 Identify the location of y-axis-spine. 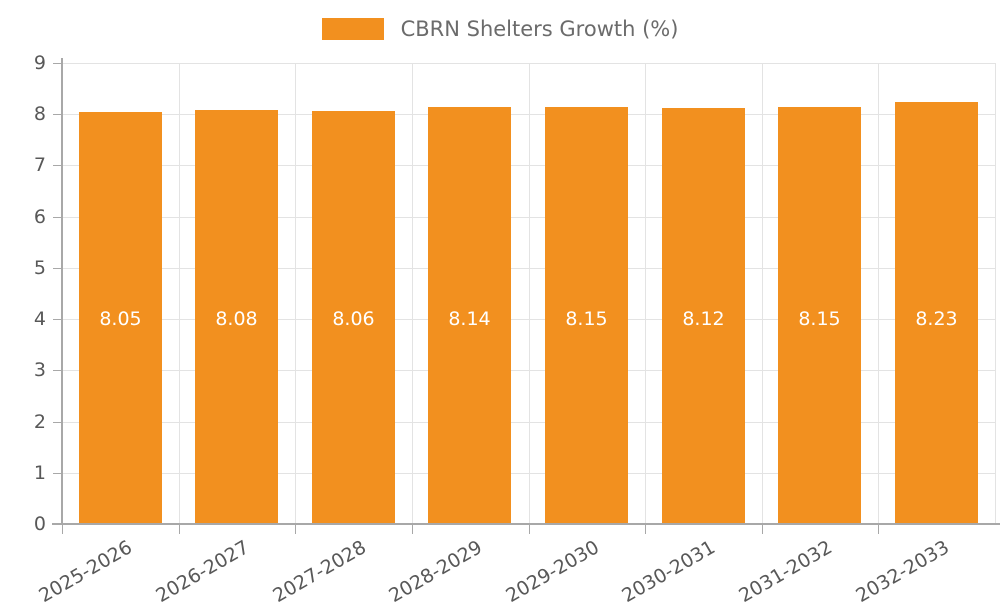
(62, 291).